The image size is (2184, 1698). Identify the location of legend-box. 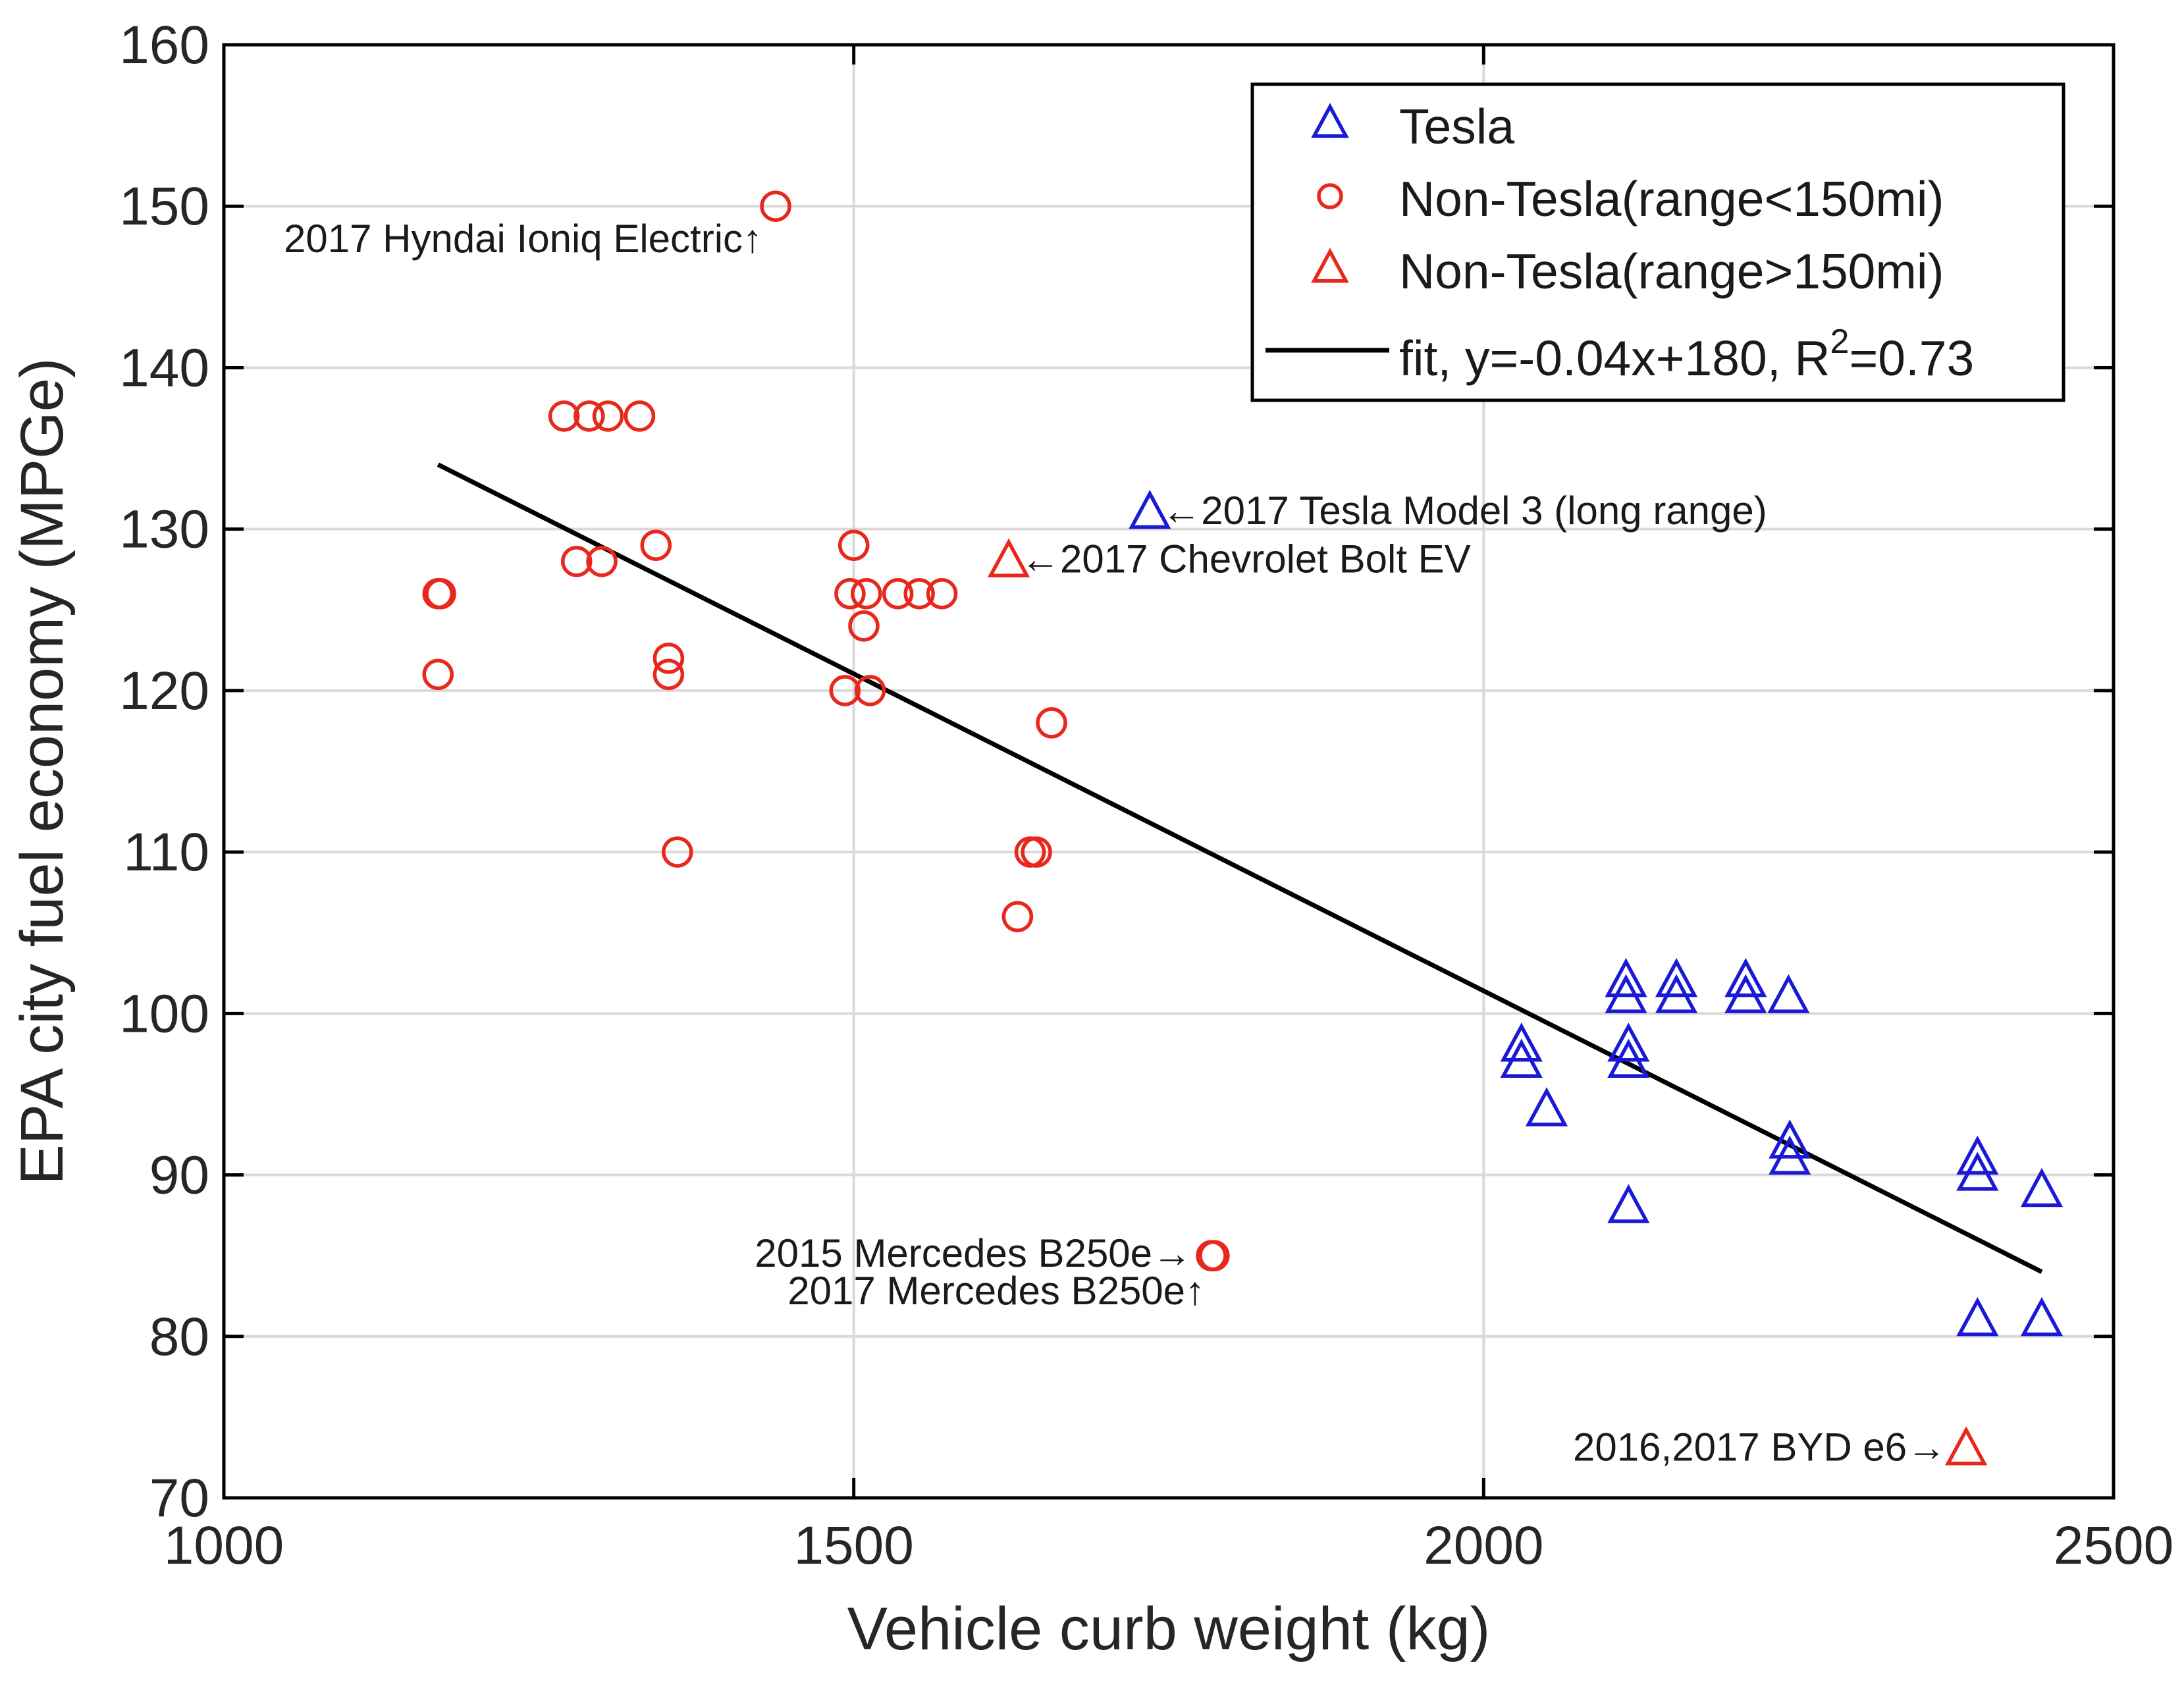
(1657, 242).